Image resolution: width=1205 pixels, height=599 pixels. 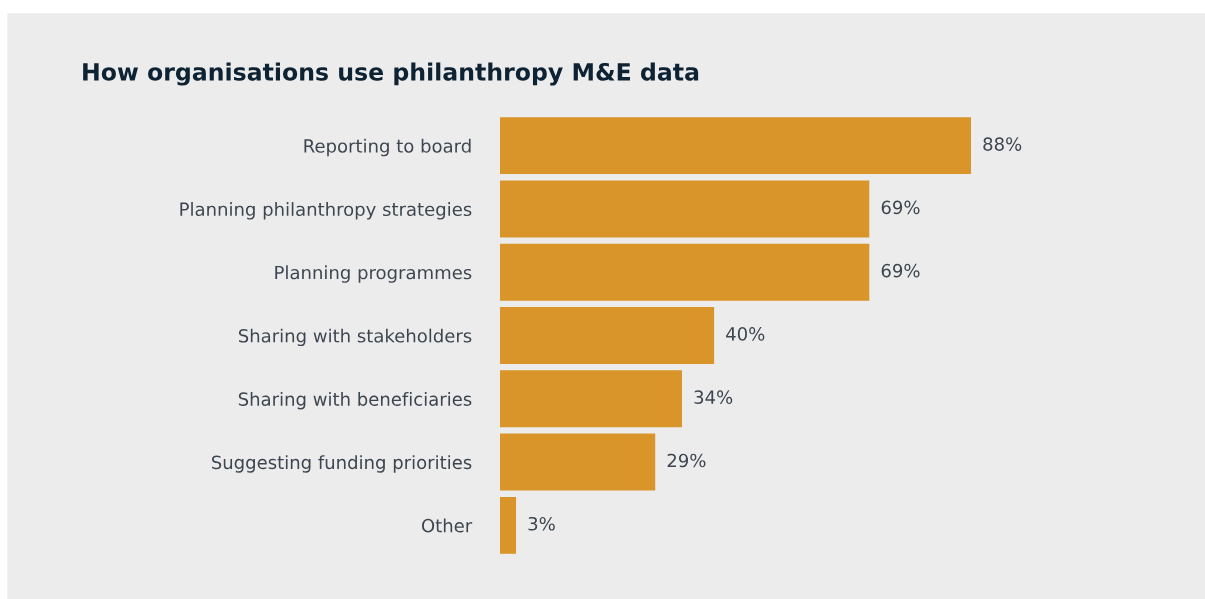 I want to click on y-tick-label: Sharing with beneficiaries, so click(x=355, y=400).